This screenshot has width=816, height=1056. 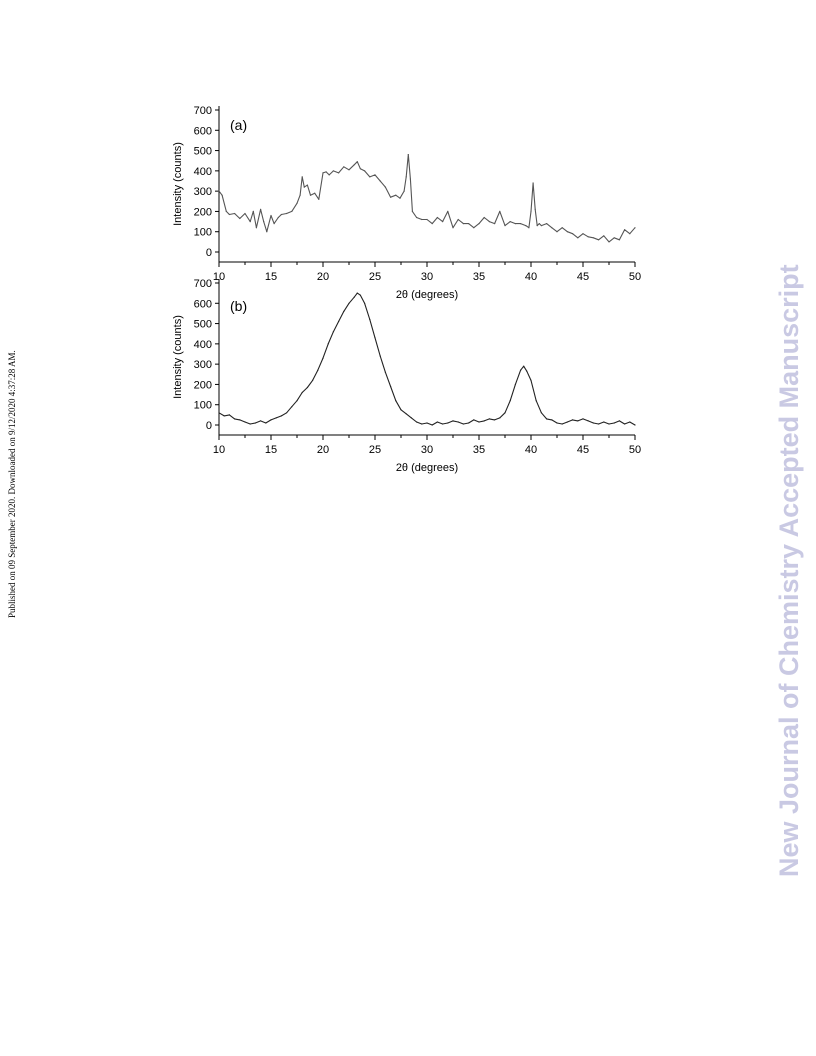 What do you see at coordinates (203, 284) in the screenshot?
I see `panel-b-y-tick-label: 700` at bounding box center [203, 284].